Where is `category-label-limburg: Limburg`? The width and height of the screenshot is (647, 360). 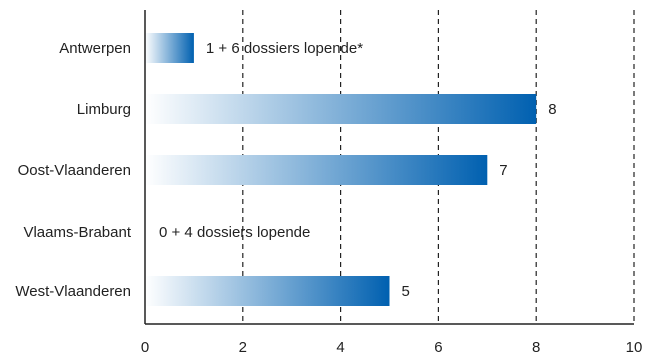 category-label-limburg: Limburg is located at coordinates (104, 109).